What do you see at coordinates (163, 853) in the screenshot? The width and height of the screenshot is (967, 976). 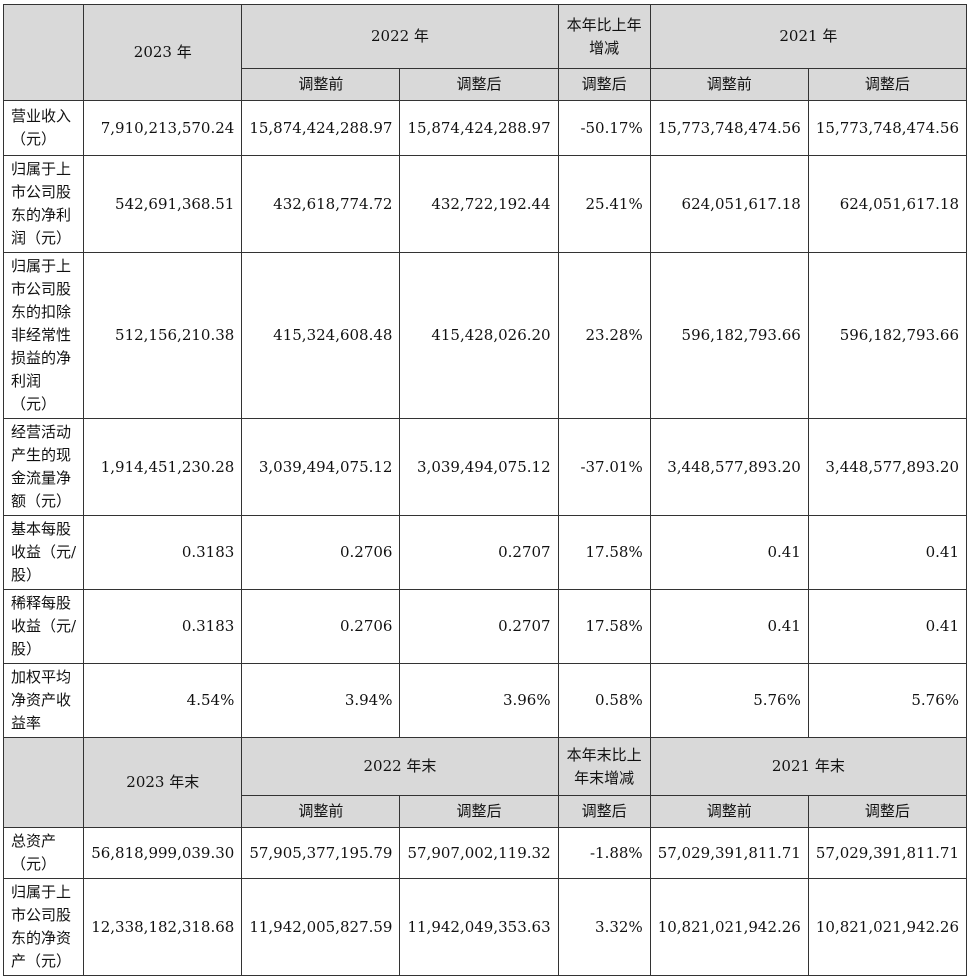 I see `cell-2023: 56,818,999,039.30` at bounding box center [163, 853].